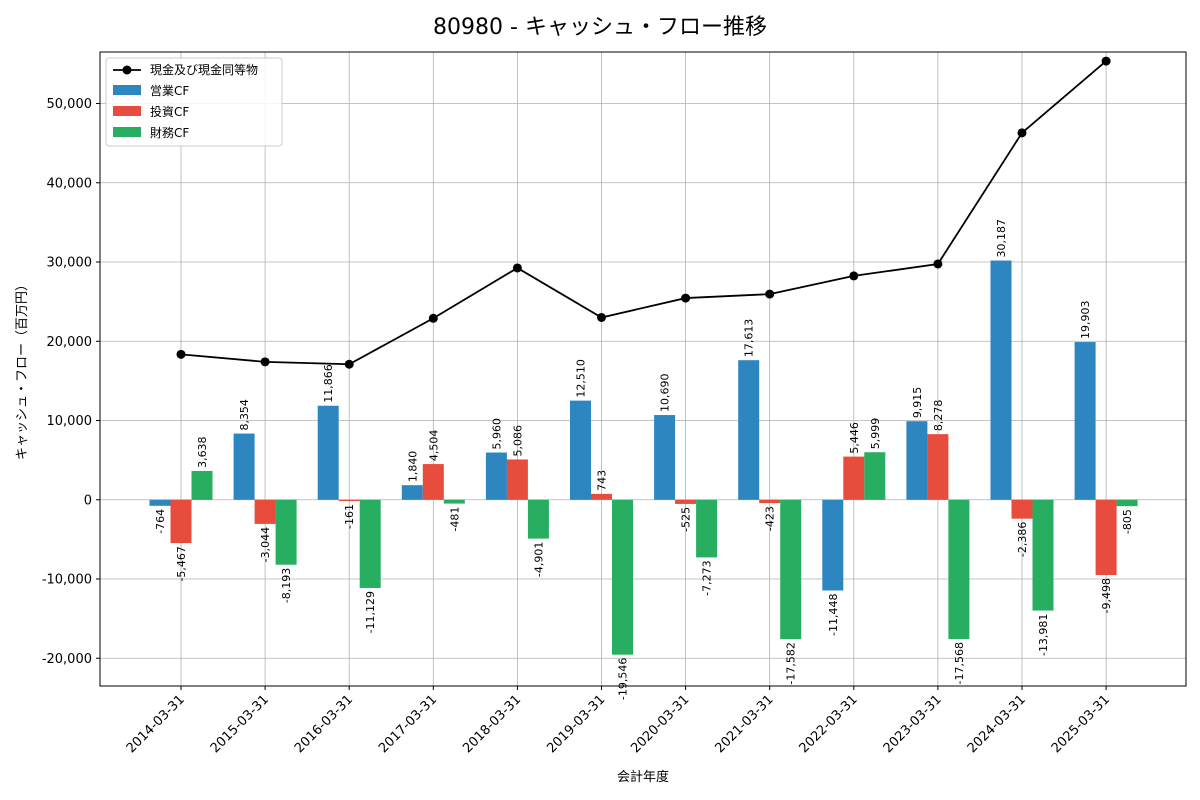 The width and height of the screenshot is (1200, 800). What do you see at coordinates (324, 724) in the screenshot?
I see `x-tick-label: 2016-03-31` at bounding box center [324, 724].